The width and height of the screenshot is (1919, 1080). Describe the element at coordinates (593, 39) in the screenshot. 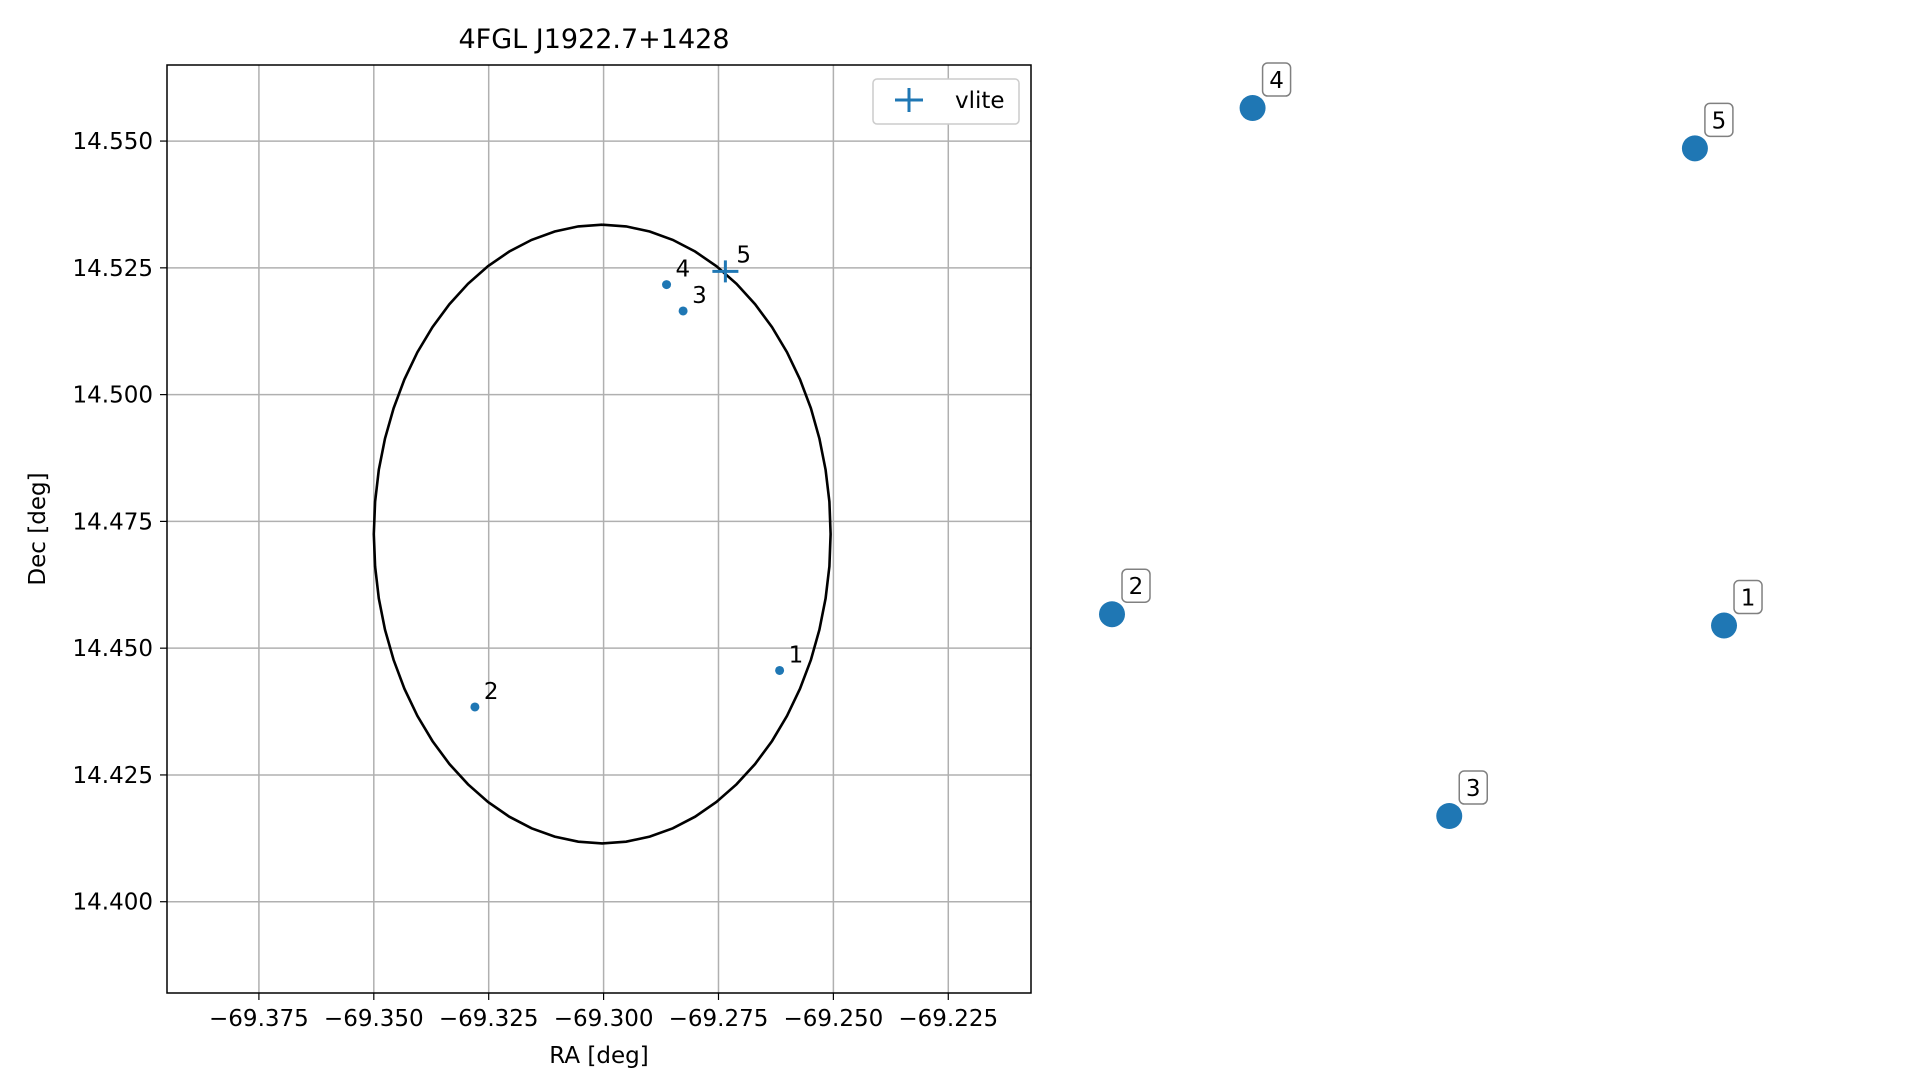

I see `chart-title: 4FGL J1922.7+1428` at that location.